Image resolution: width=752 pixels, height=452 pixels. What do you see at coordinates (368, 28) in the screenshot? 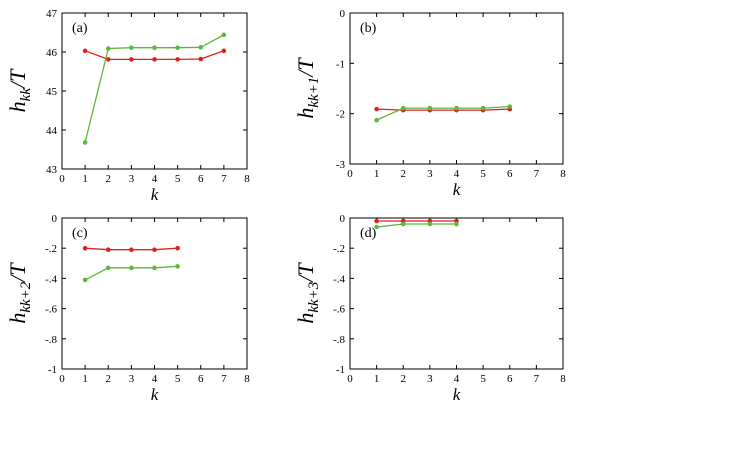
I see `panel-label: (b)` at bounding box center [368, 28].